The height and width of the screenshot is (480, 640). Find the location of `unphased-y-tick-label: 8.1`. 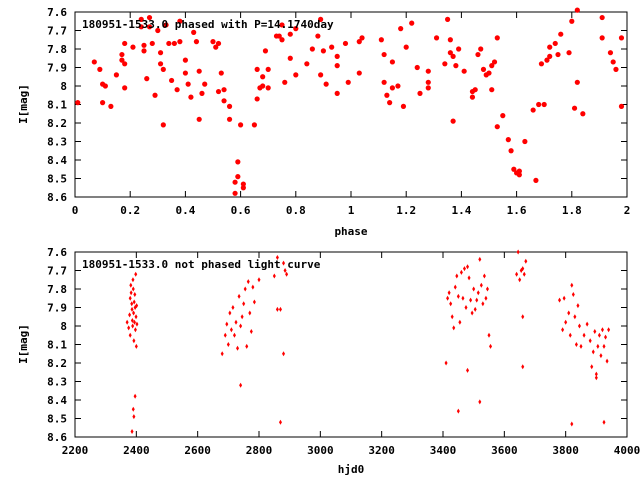

unphased-y-tick-label: 8.1 is located at coordinates (57, 345).